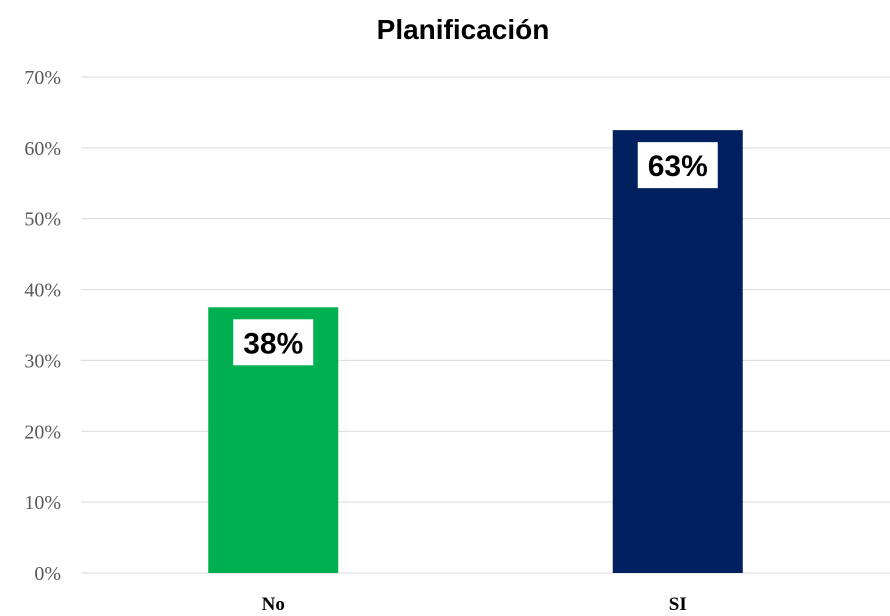 The width and height of the screenshot is (890, 616). I want to click on x-category-label-si: SI, so click(678, 604).